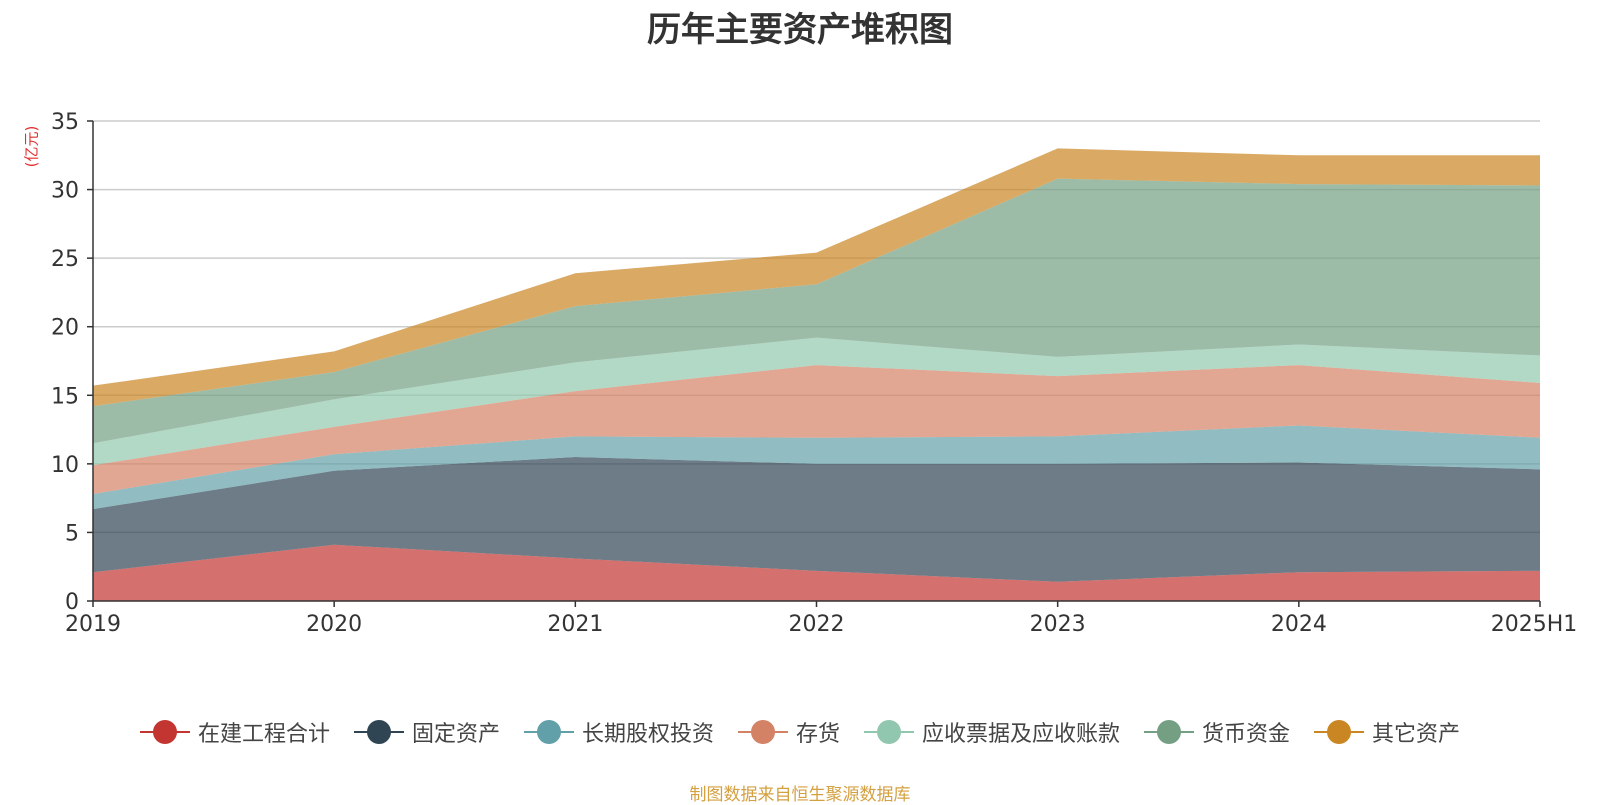 The height and width of the screenshot is (805, 1600). I want to click on legend-item: 应收票据及应收账款, so click(992, 732).